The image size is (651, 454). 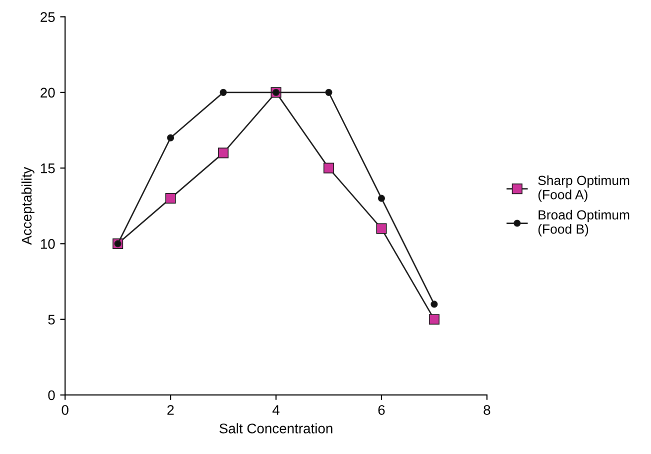 What do you see at coordinates (381, 410) in the screenshot?
I see `x-tick-label: 6` at bounding box center [381, 410].